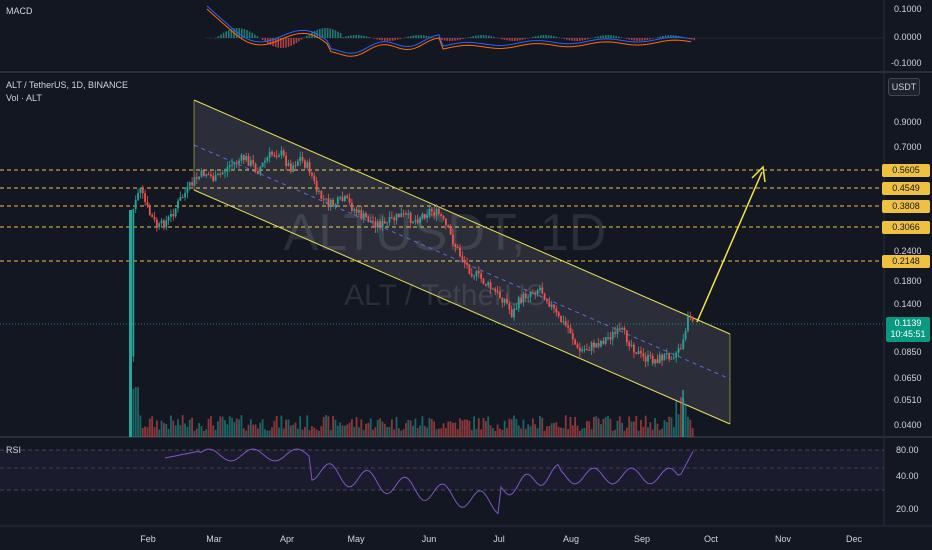 This screenshot has height=550, width=932. What do you see at coordinates (907, 479) in the screenshot?
I see `rsi-axis: 80.00 40.00 20.00` at bounding box center [907, 479].